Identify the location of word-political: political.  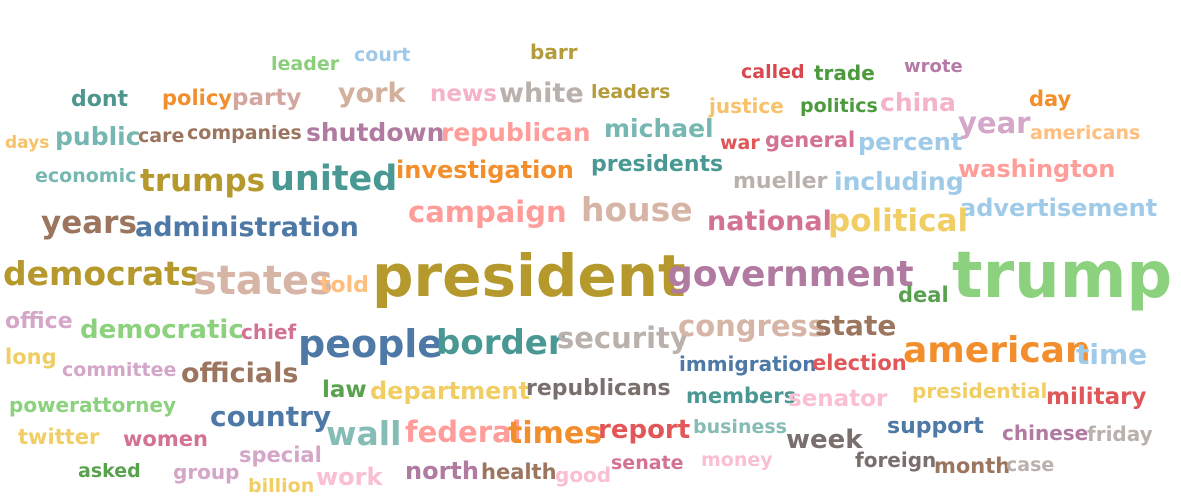
(898, 221).